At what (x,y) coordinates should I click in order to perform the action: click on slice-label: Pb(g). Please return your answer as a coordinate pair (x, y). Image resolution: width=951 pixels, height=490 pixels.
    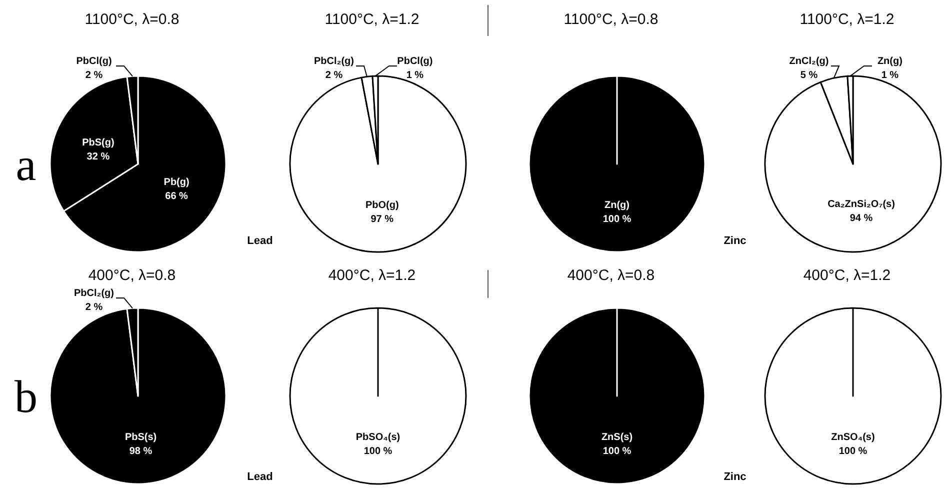
    Looking at the image, I should click on (177, 182).